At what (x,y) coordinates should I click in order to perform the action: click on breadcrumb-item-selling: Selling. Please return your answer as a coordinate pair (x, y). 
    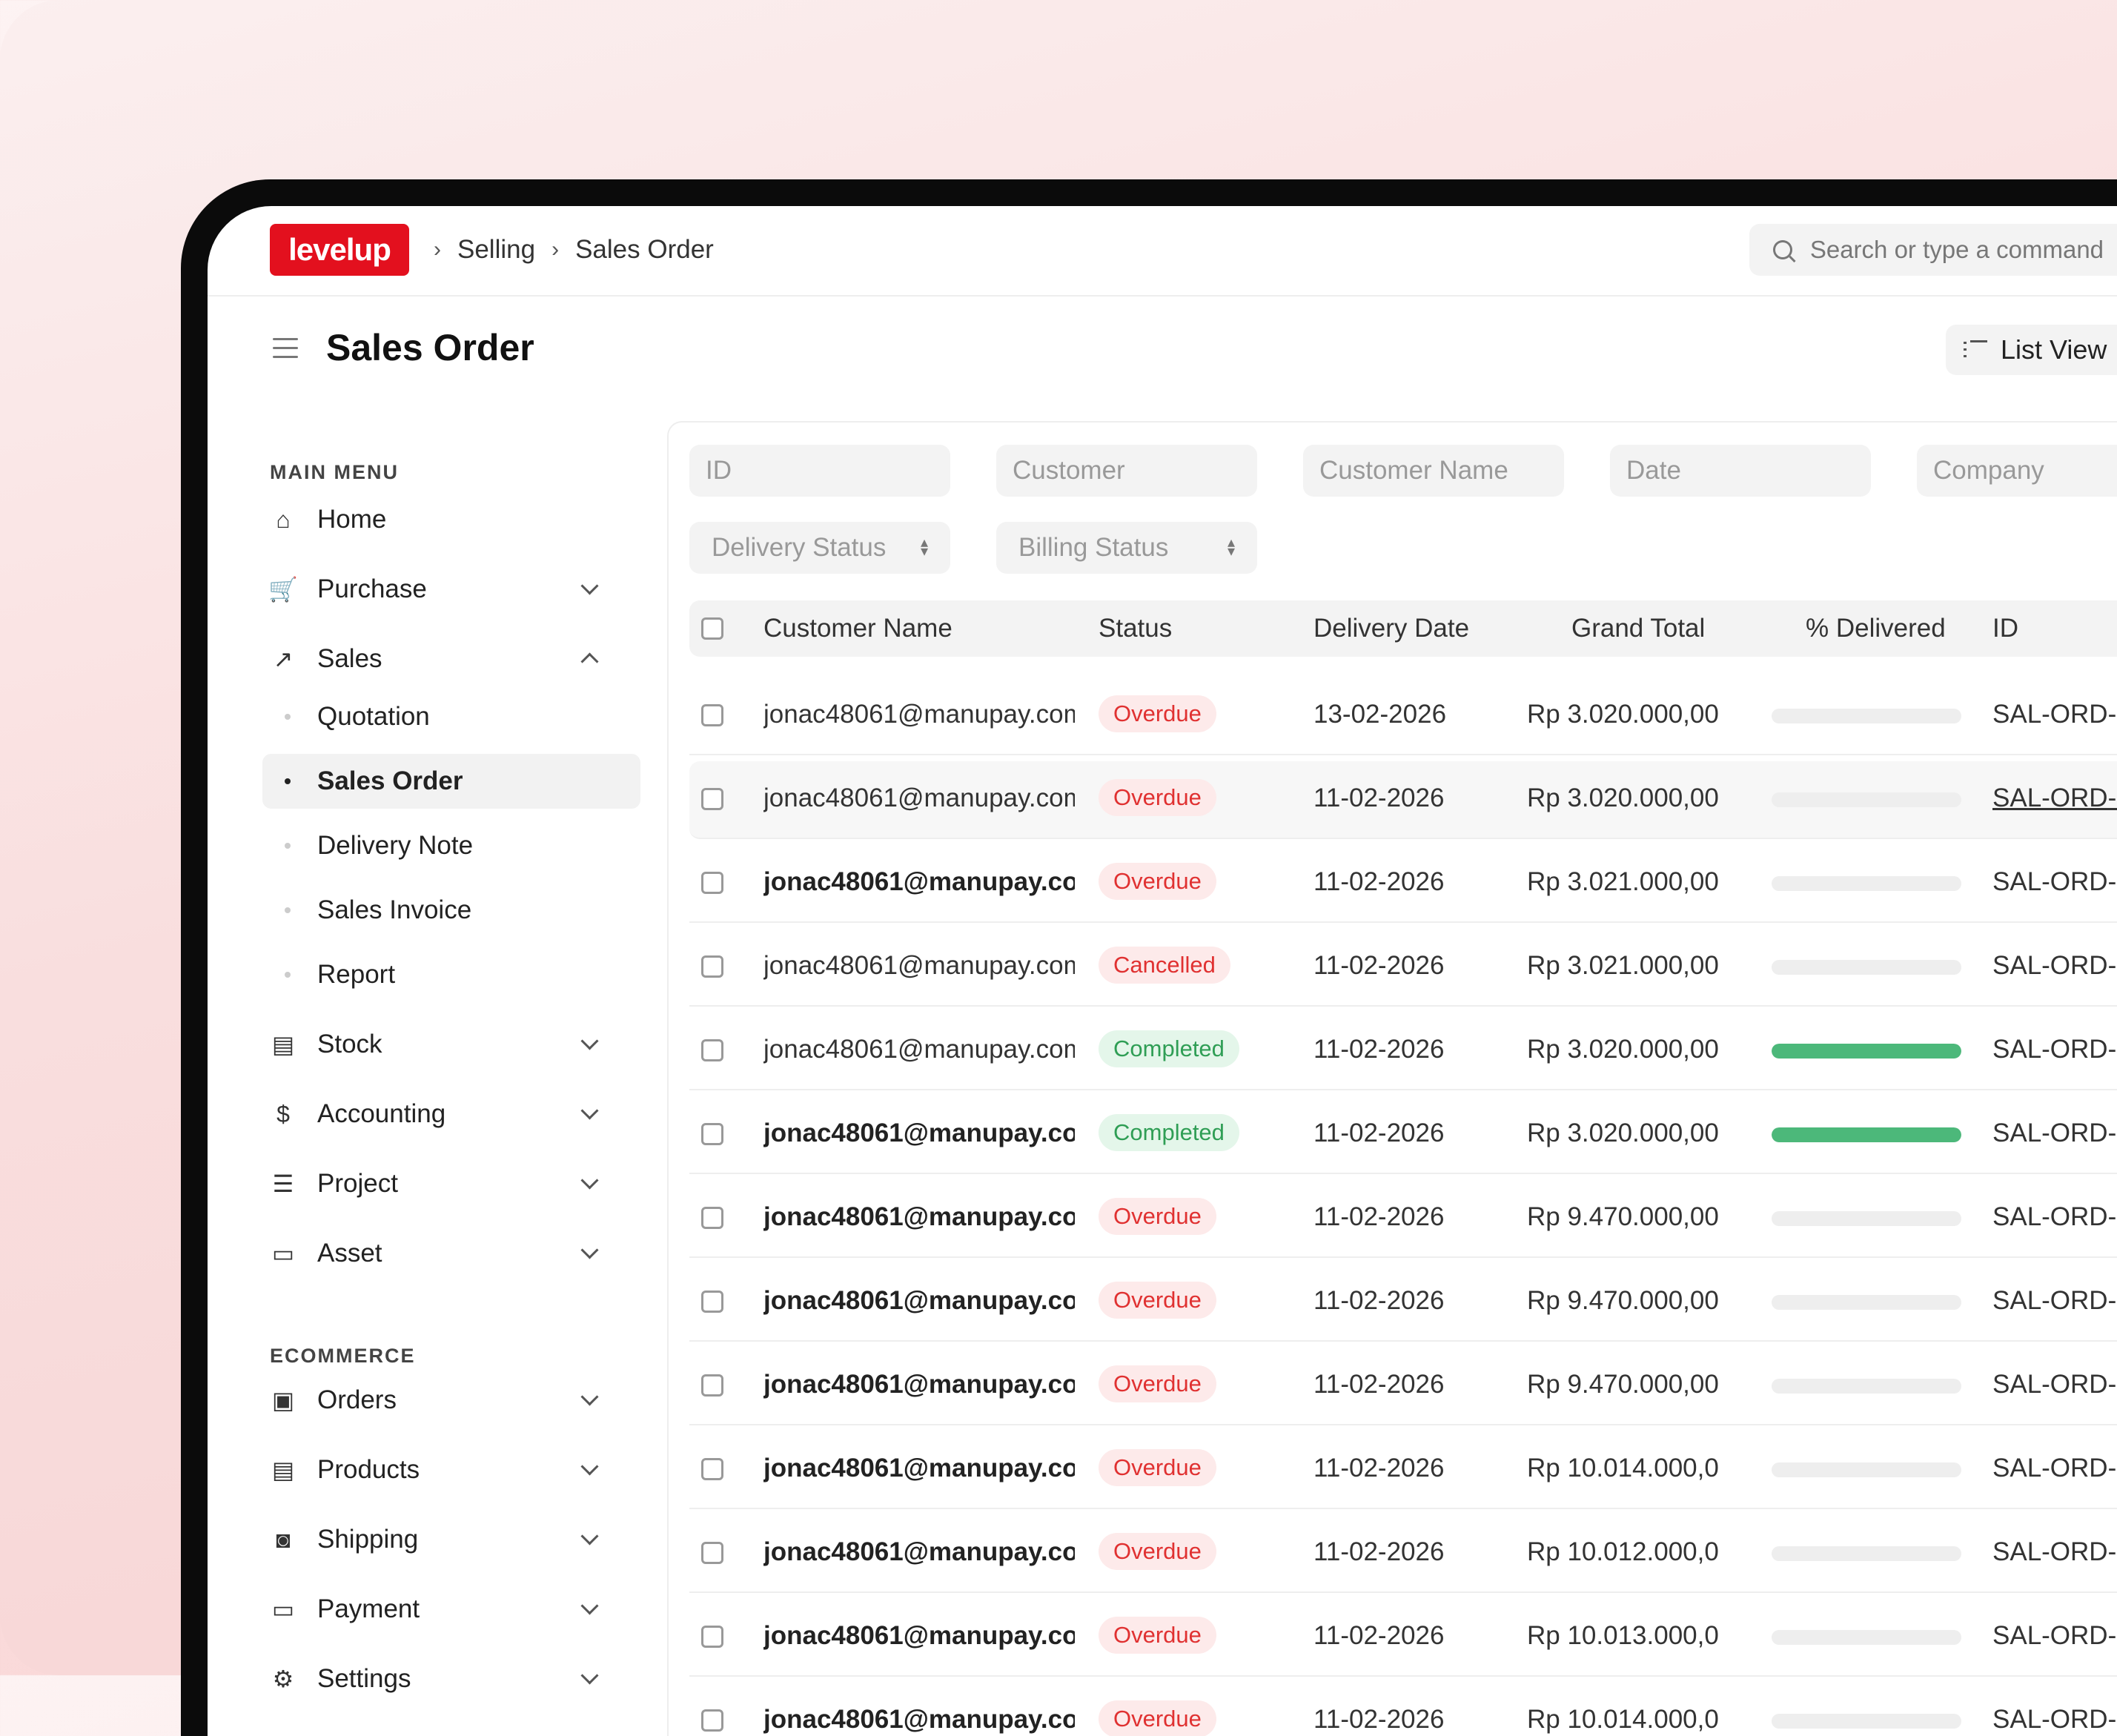
    Looking at the image, I should click on (496, 250).